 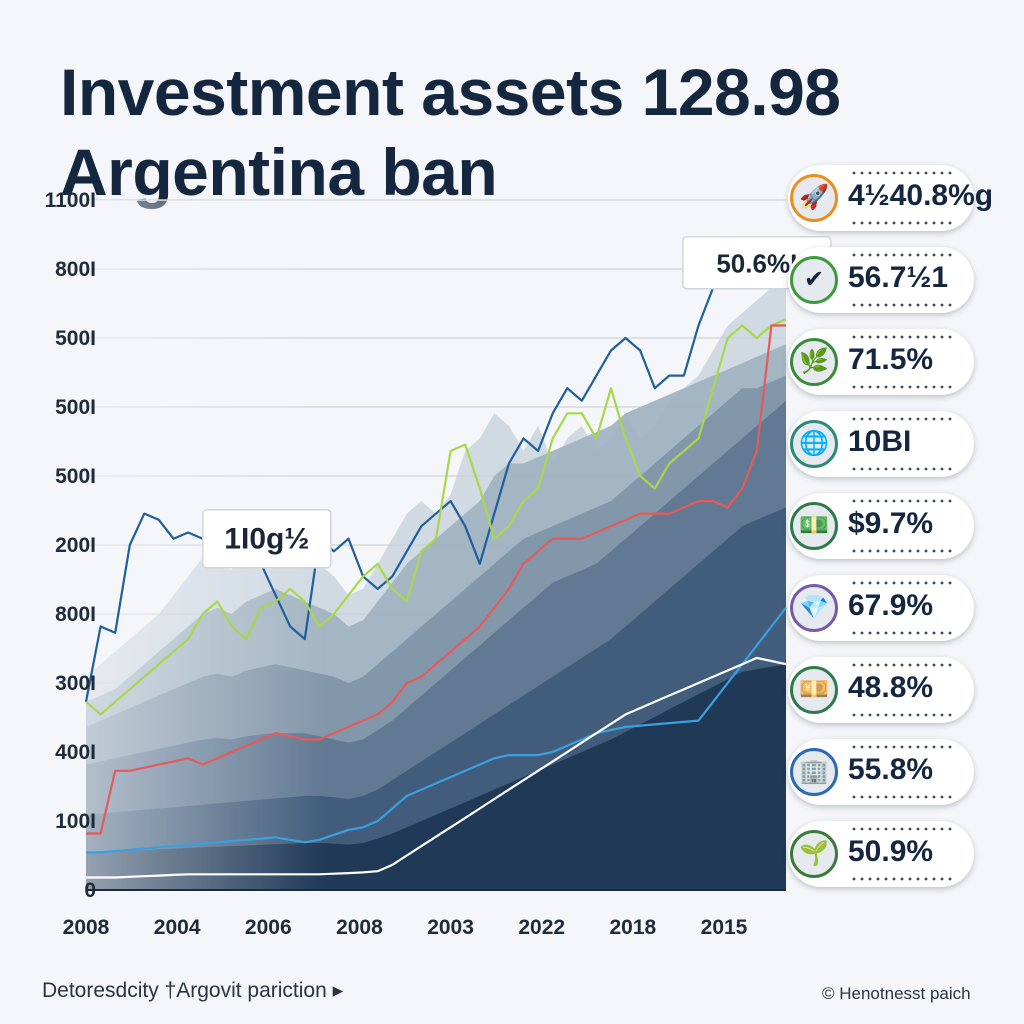 What do you see at coordinates (814, 608) in the screenshot?
I see `gem-icon: 💎` at bounding box center [814, 608].